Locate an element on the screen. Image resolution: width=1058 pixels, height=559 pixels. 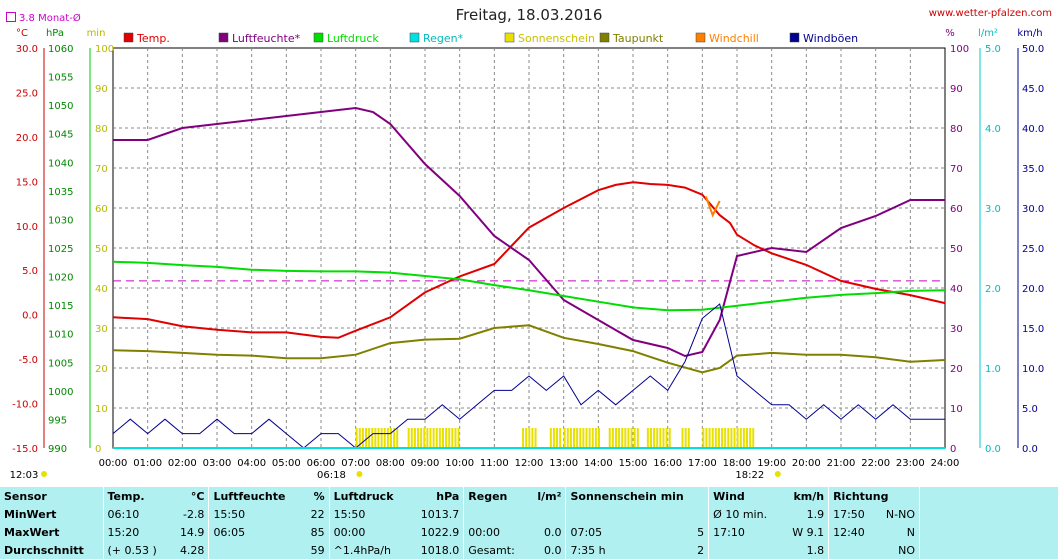
cell: 22 is located at coordinates (317, 514).